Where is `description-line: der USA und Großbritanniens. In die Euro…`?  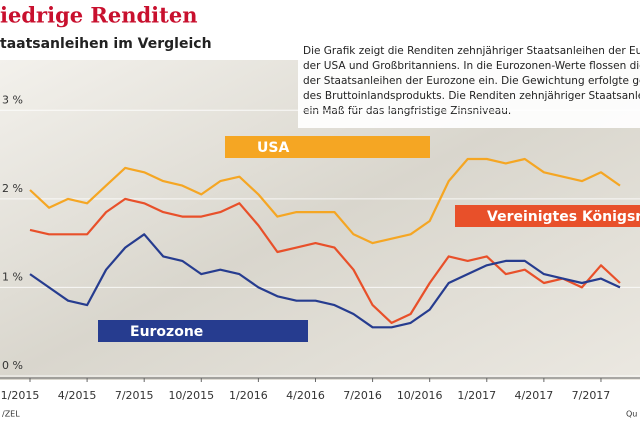
description-line: der USA und Großbritanniens. In die Euro… is located at coordinates (471, 66).